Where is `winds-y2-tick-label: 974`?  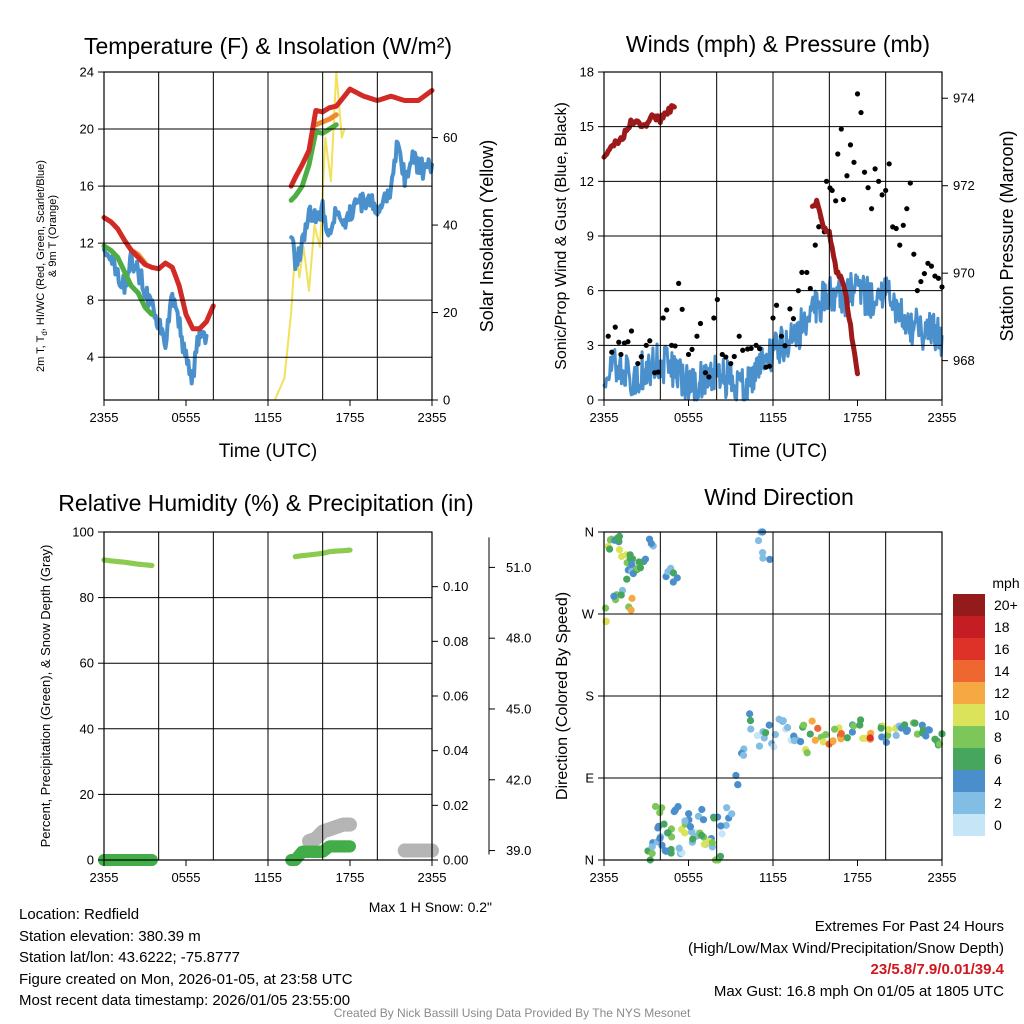 winds-y2-tick-label: 974 is located at coordinates (964, 98).